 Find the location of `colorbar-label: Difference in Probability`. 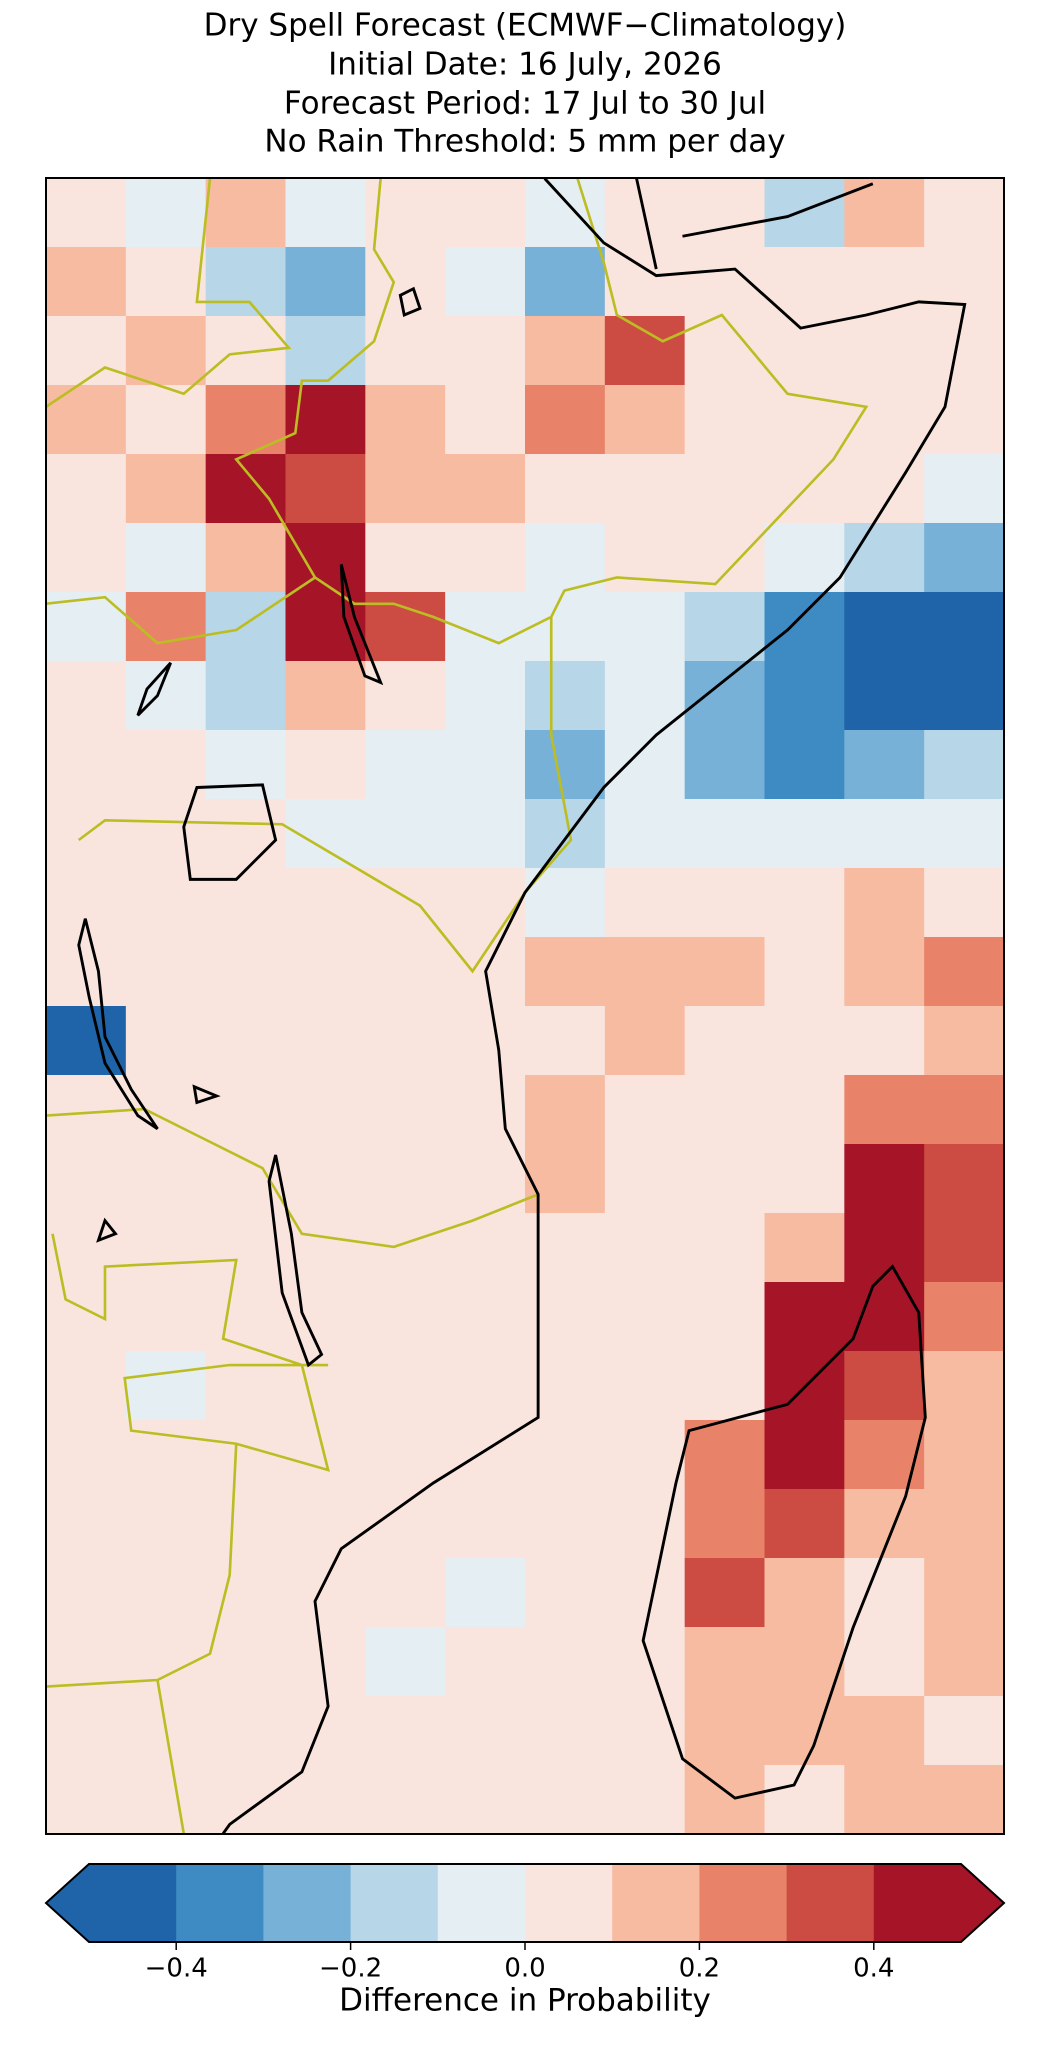

colorbar-label: Difference in Probability is located at coordinates (525, 2001).